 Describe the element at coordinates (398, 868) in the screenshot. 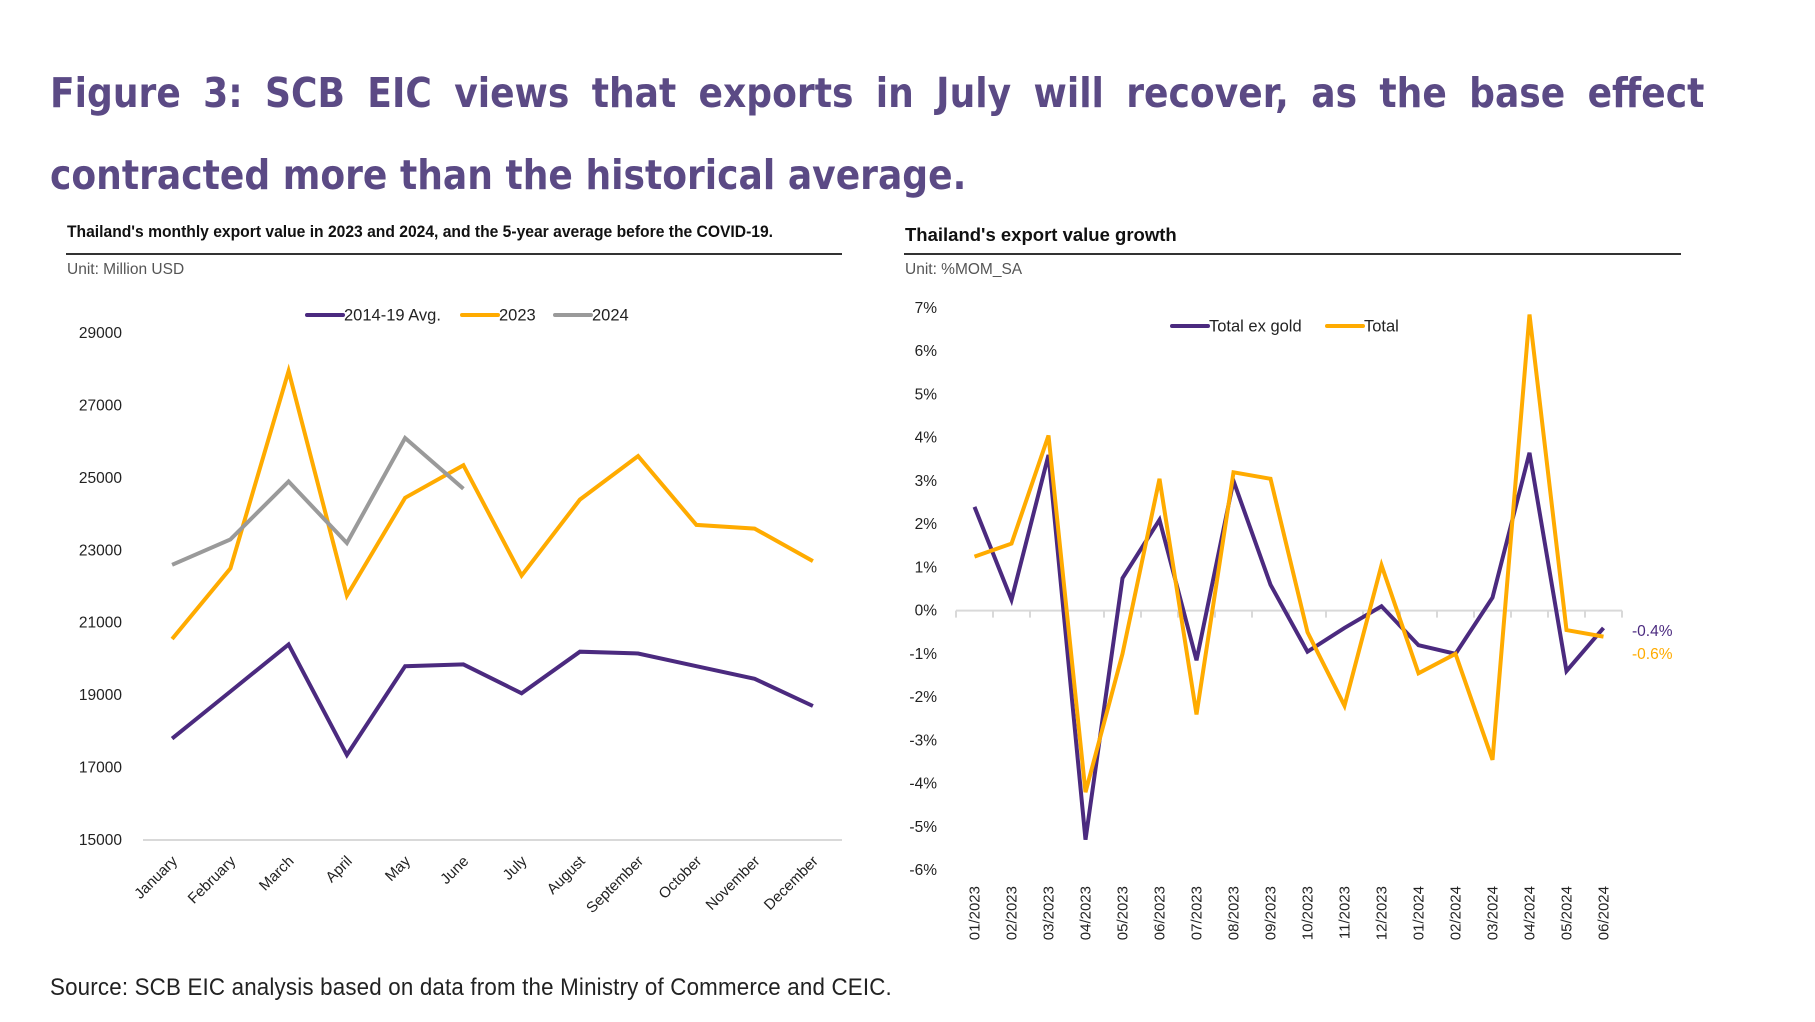

I see `left-x-tick-label: May` at that location.